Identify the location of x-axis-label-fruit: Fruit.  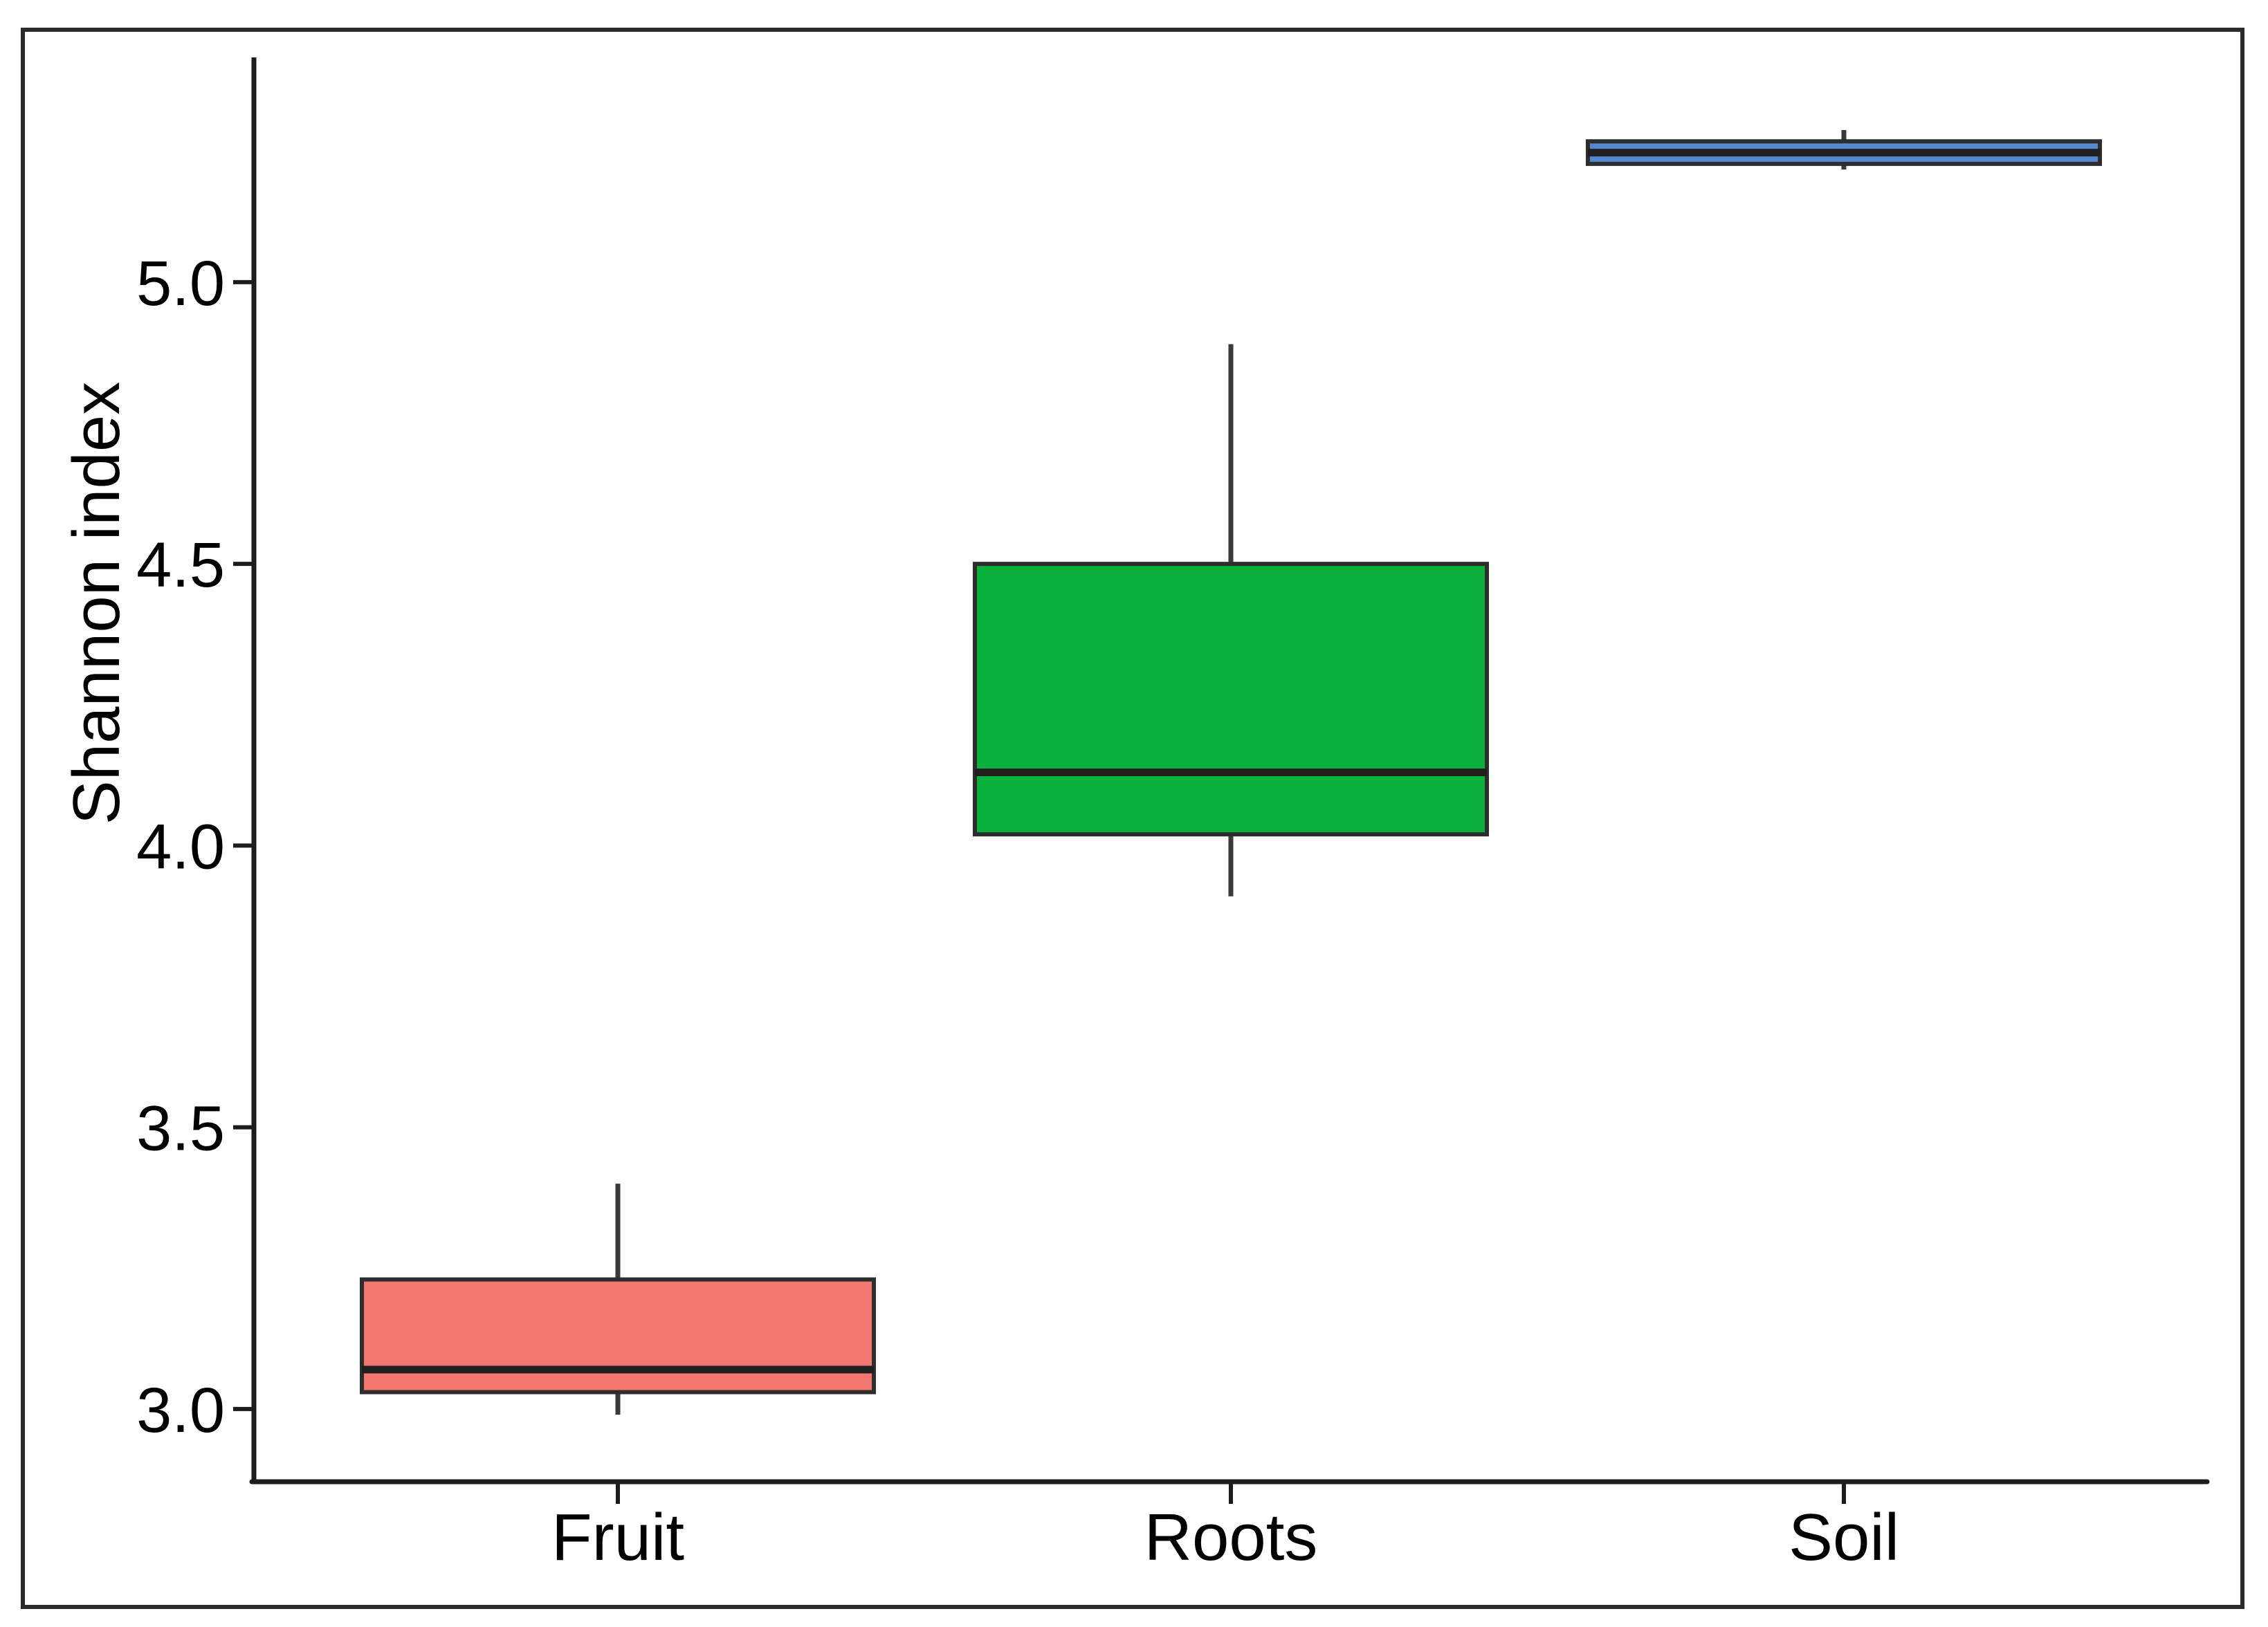
(617, 1537).